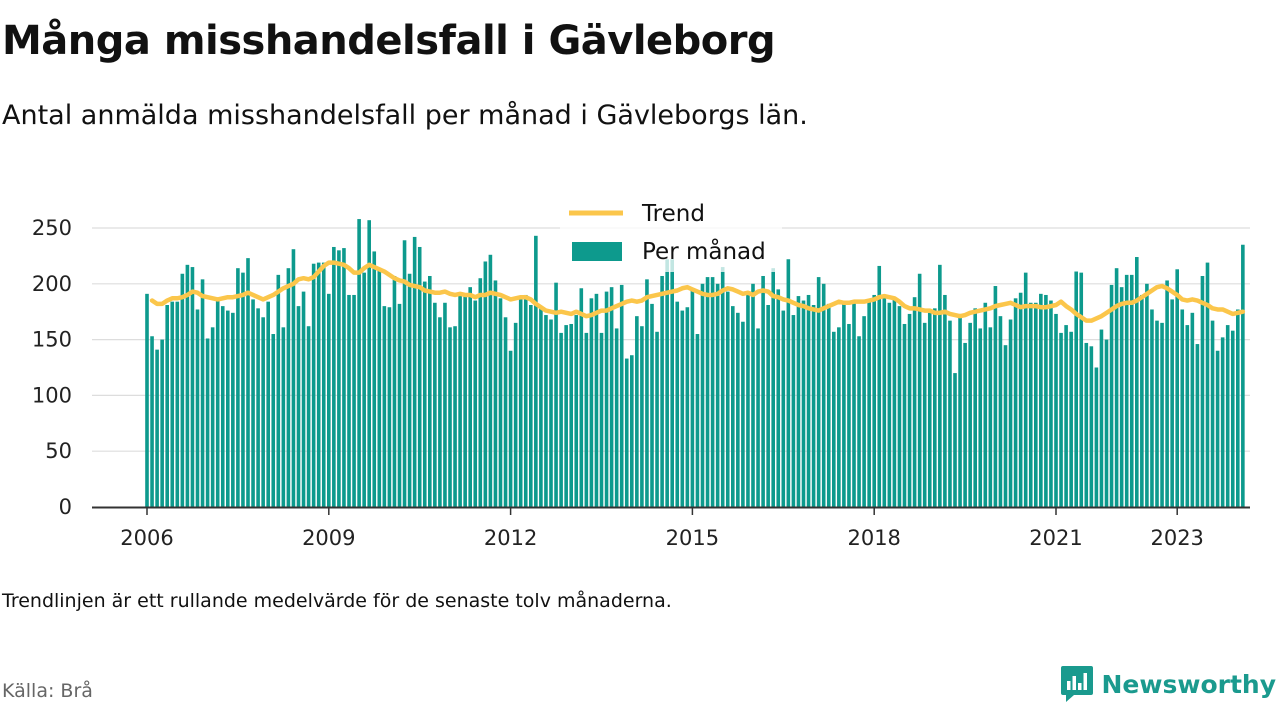 The width and height of the screenshot is (1280, 720). I want to click on legend-bar-swatch, so click(597, 251).